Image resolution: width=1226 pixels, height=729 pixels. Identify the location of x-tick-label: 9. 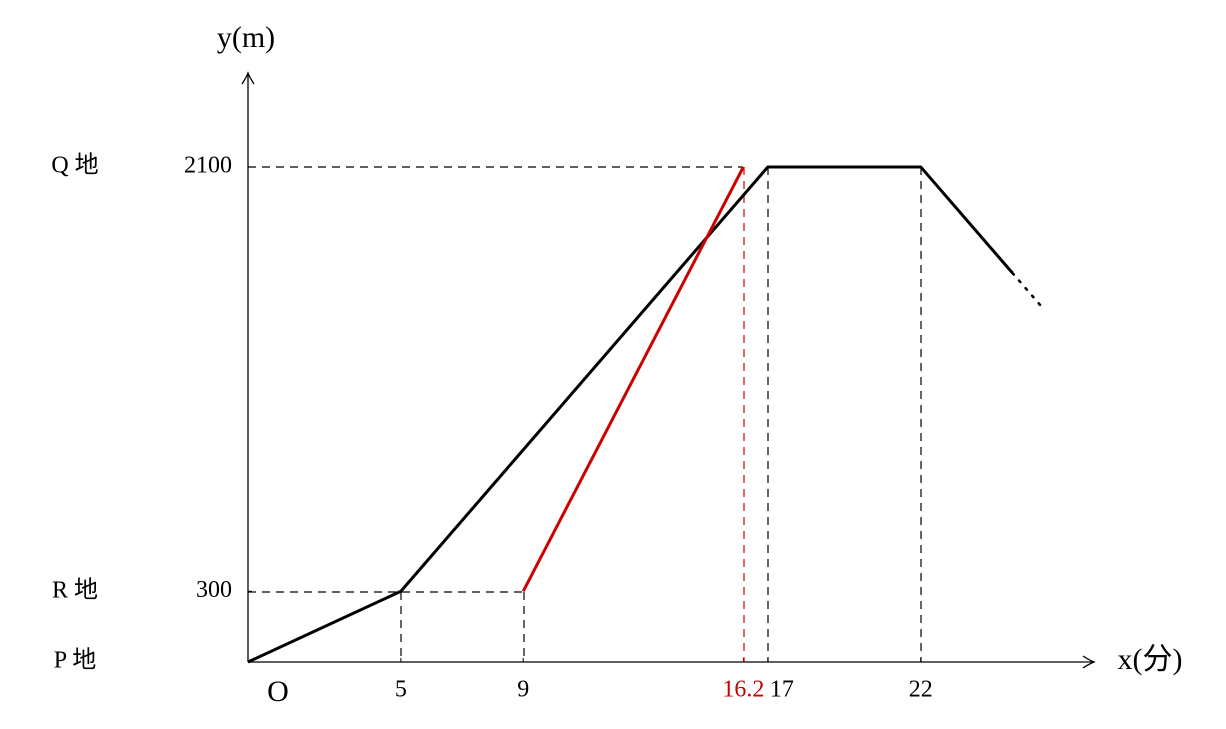
(523, 690).